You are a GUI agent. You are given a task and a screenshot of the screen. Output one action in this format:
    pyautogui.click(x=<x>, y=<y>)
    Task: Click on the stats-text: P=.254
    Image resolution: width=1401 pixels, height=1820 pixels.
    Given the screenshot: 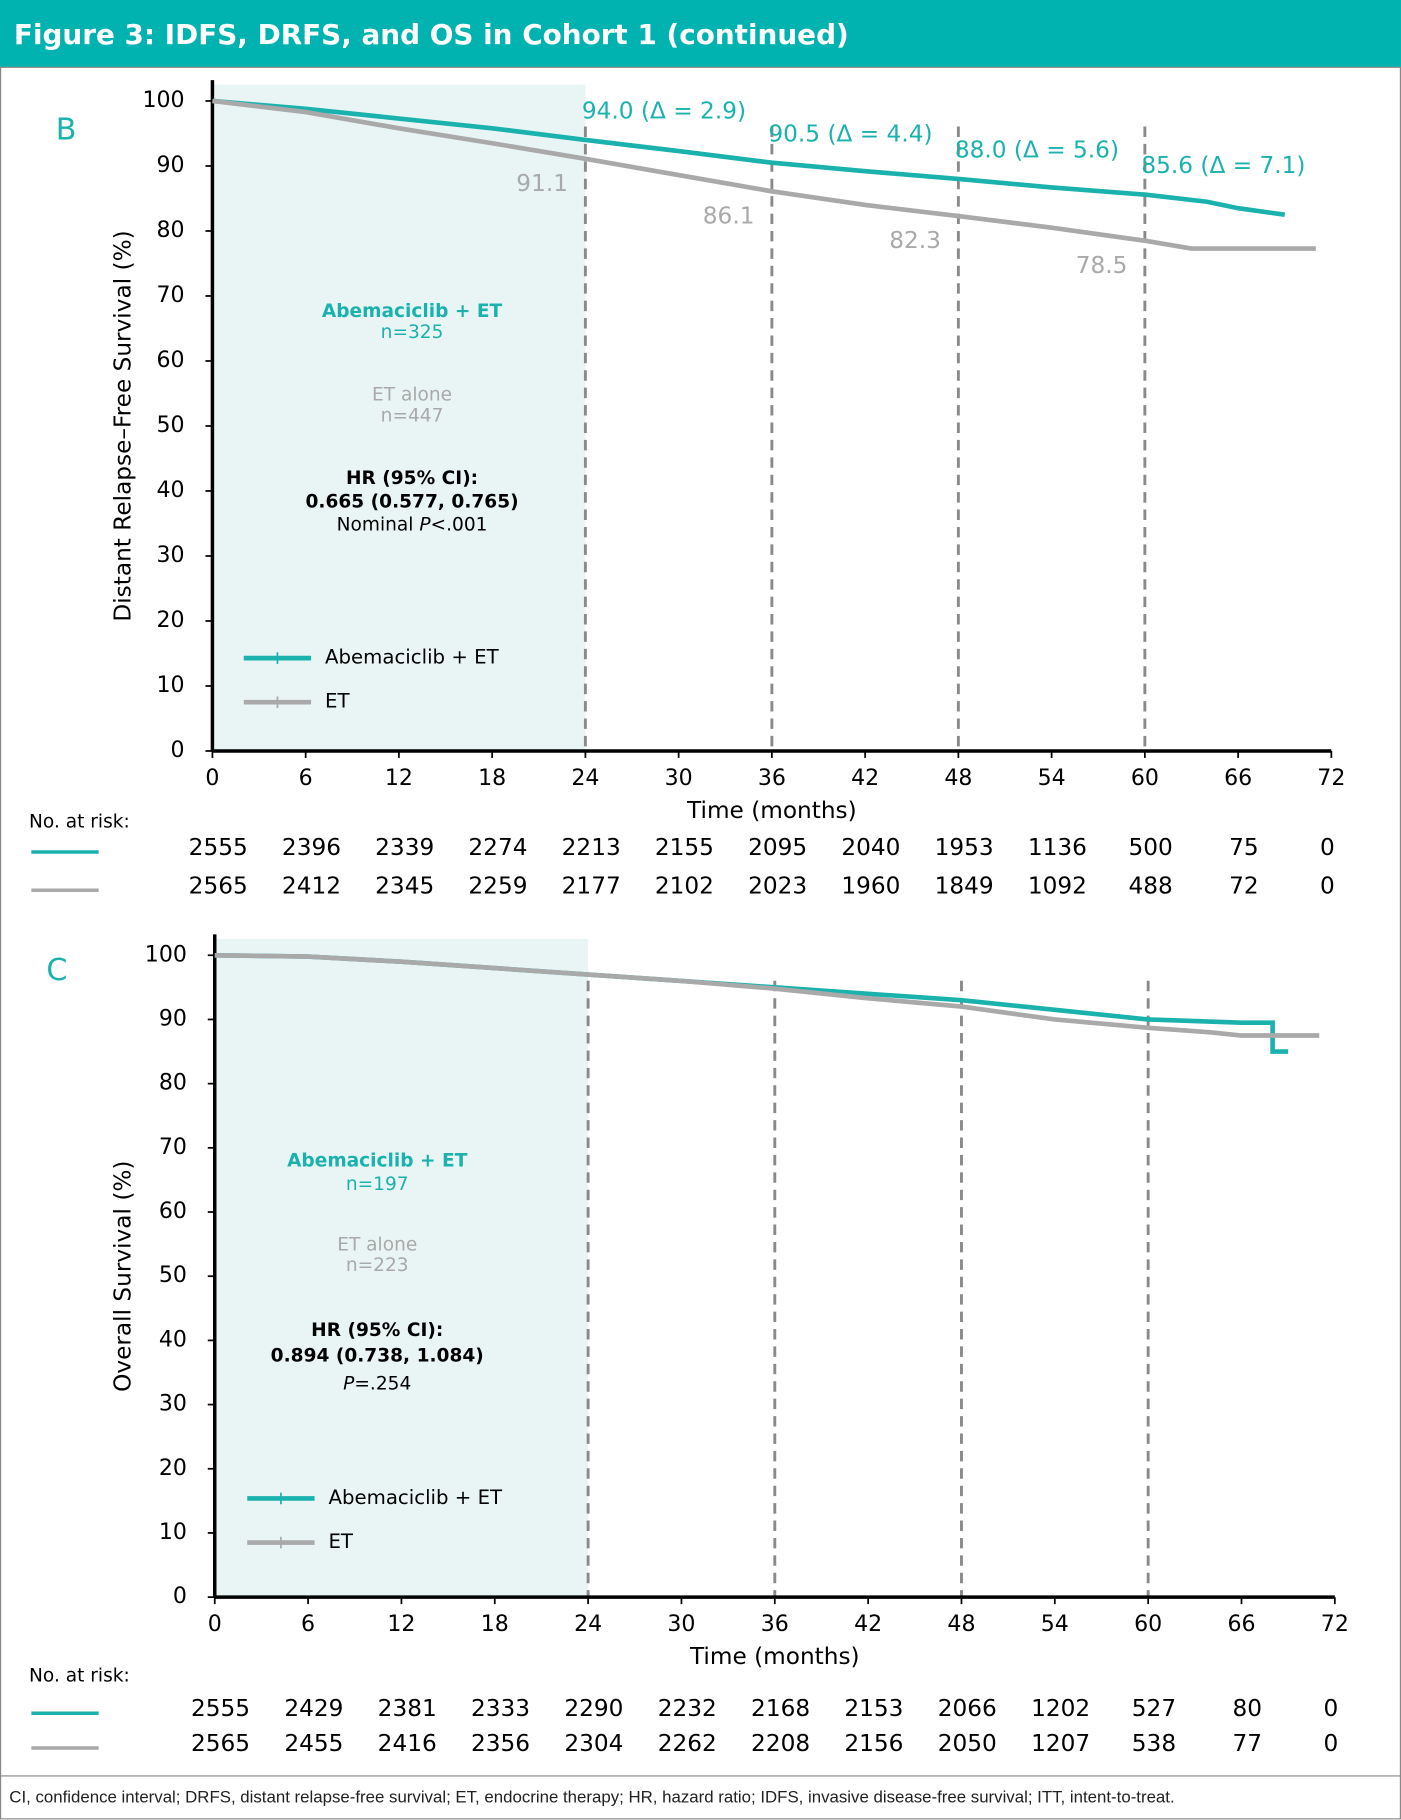 What is the action you would take?
    pyautogui.click(x=377, y=1383)
    